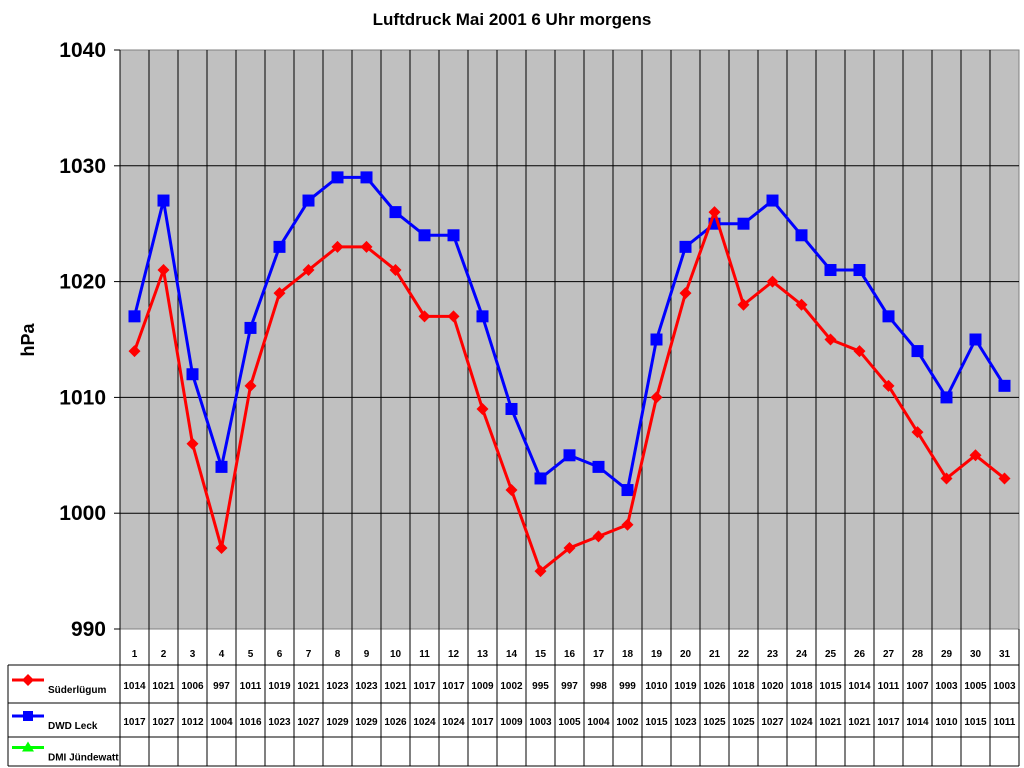 The width and height of the screenshot is (1024, 768). I want to click on table-value: 1015, so click(830, 686).